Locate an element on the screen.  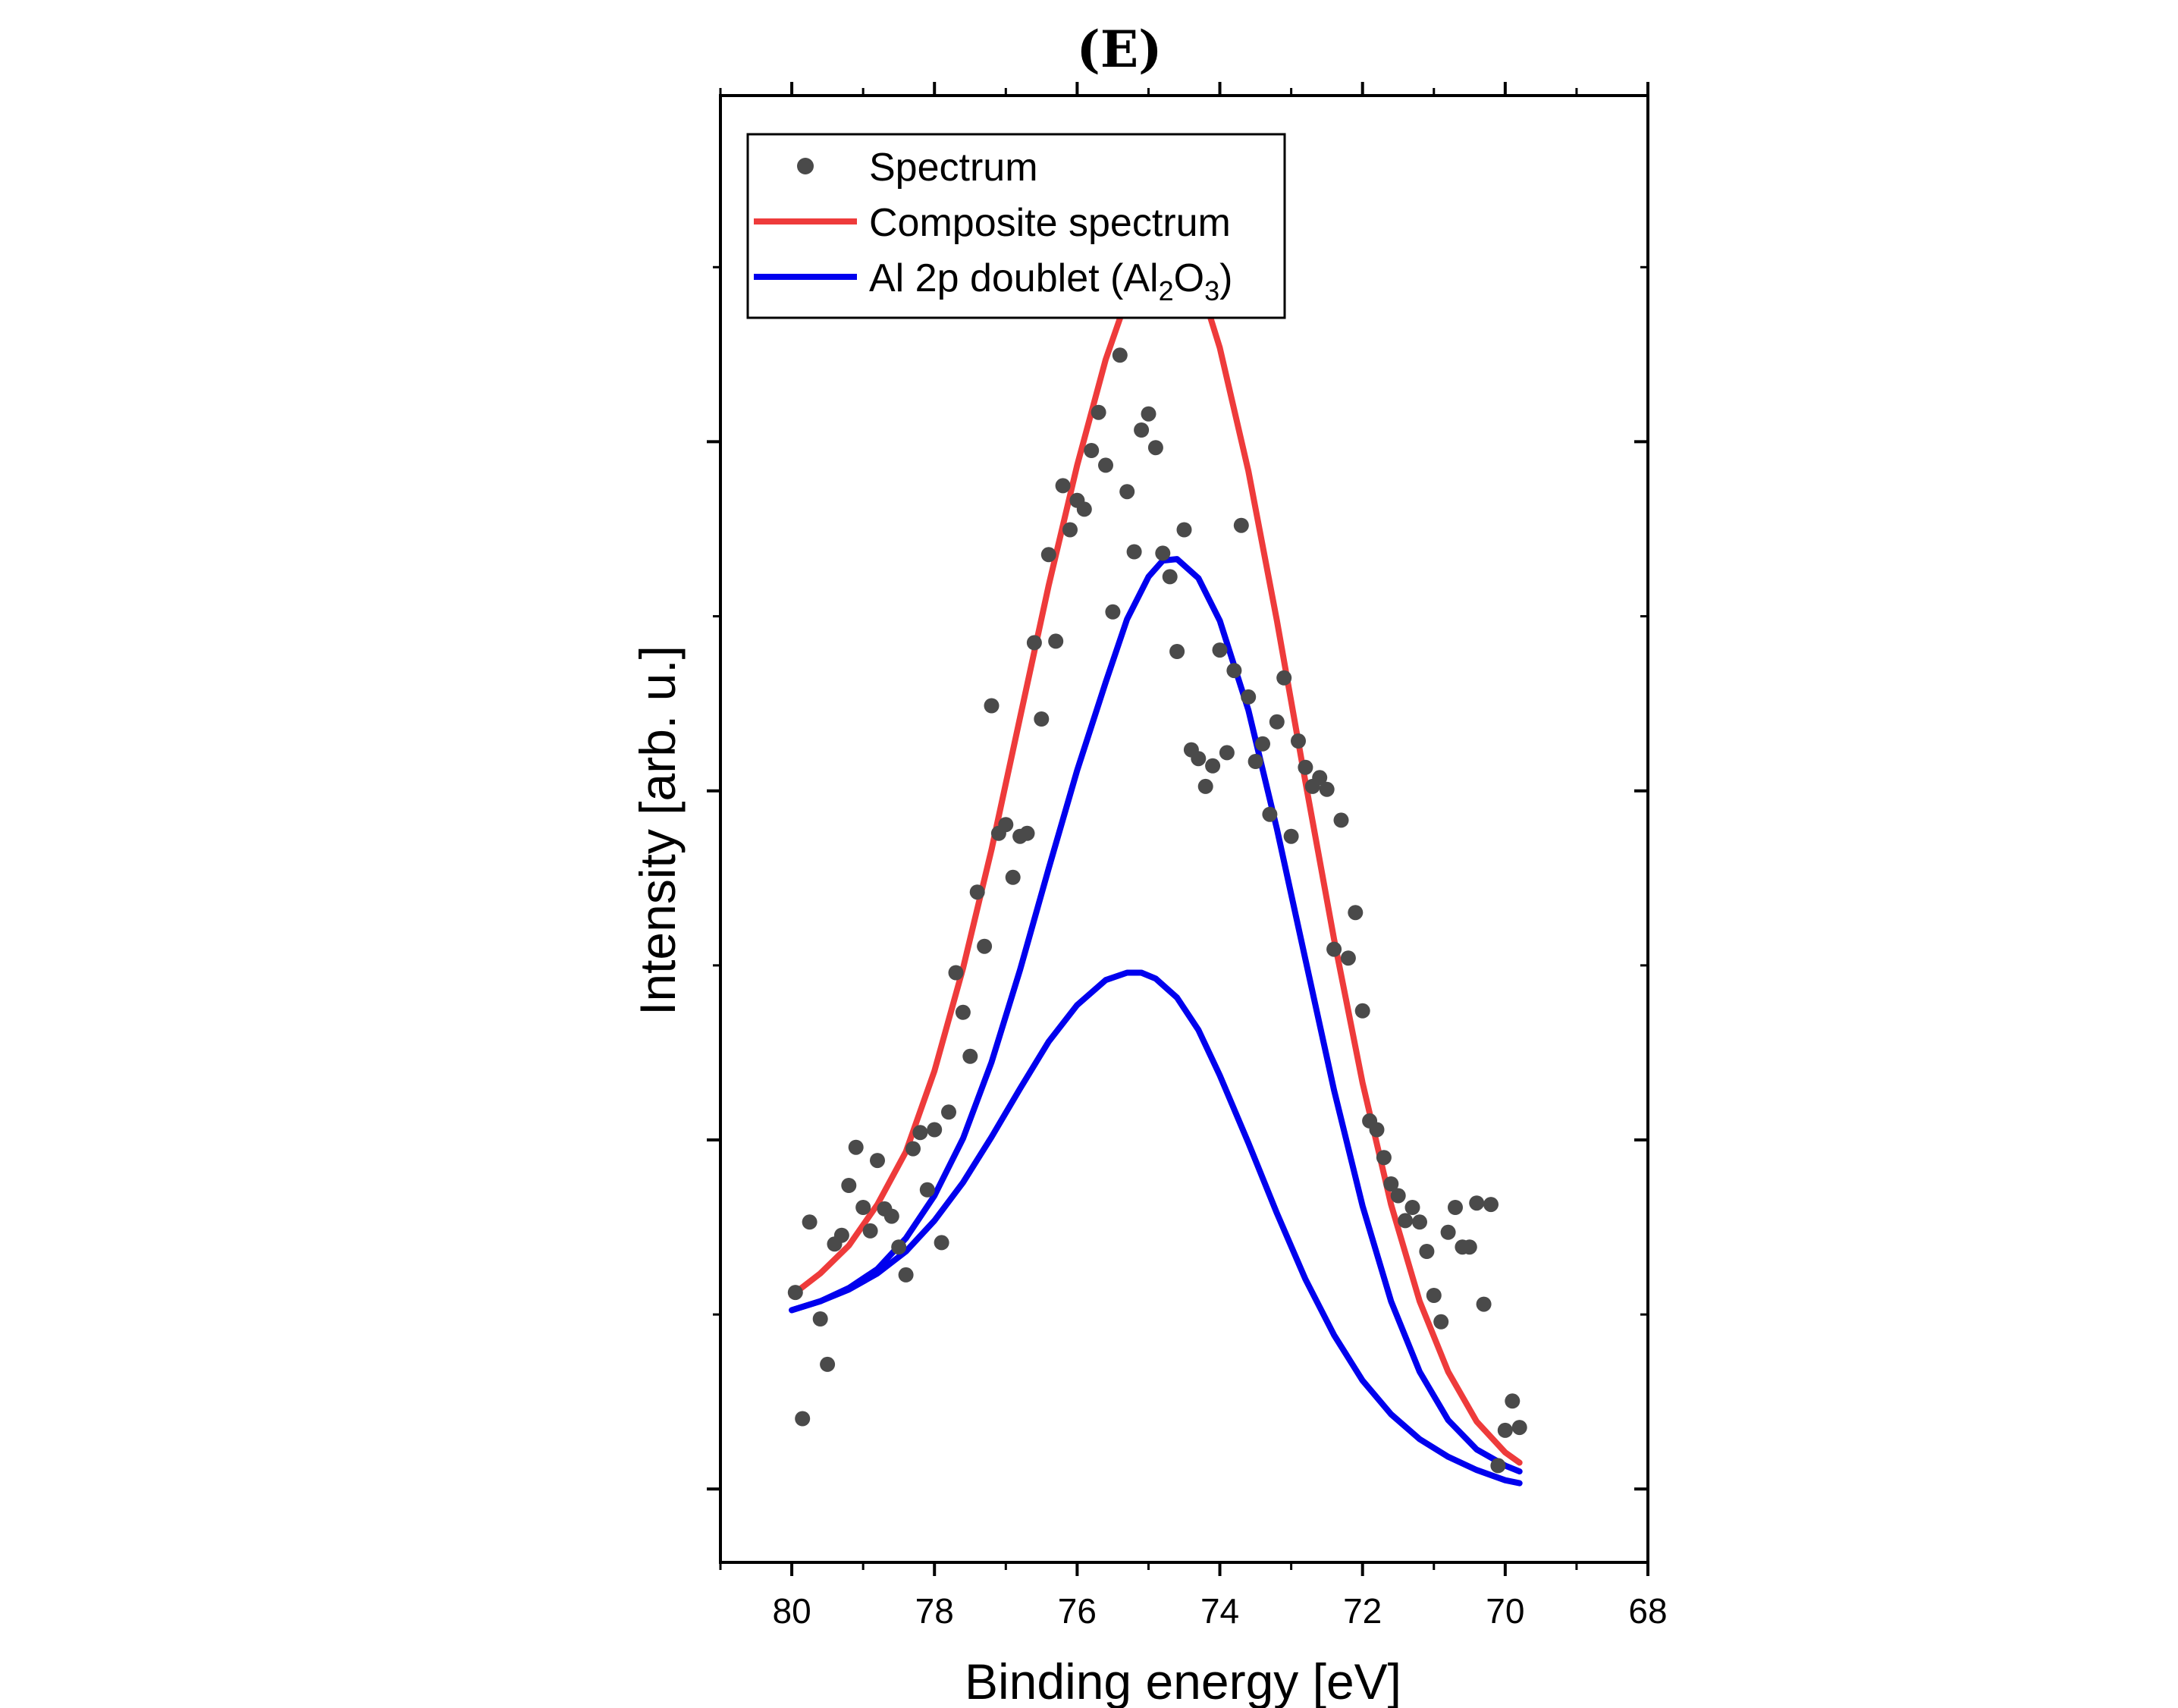
x-tick-label: 76 is located at coordinates (1077, 1611).